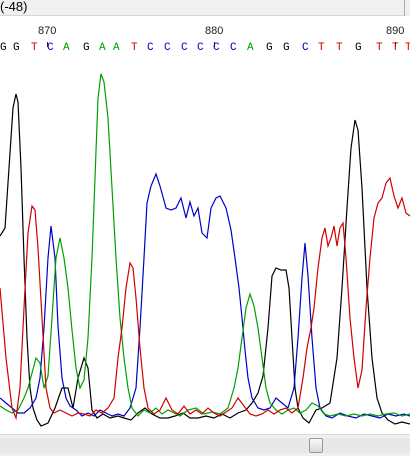 The width and height of the screenshot is (410, 456). Describe the element at coordinates (214, 31) in the screenshot. I see `ruler-label-880: 880` at that location.